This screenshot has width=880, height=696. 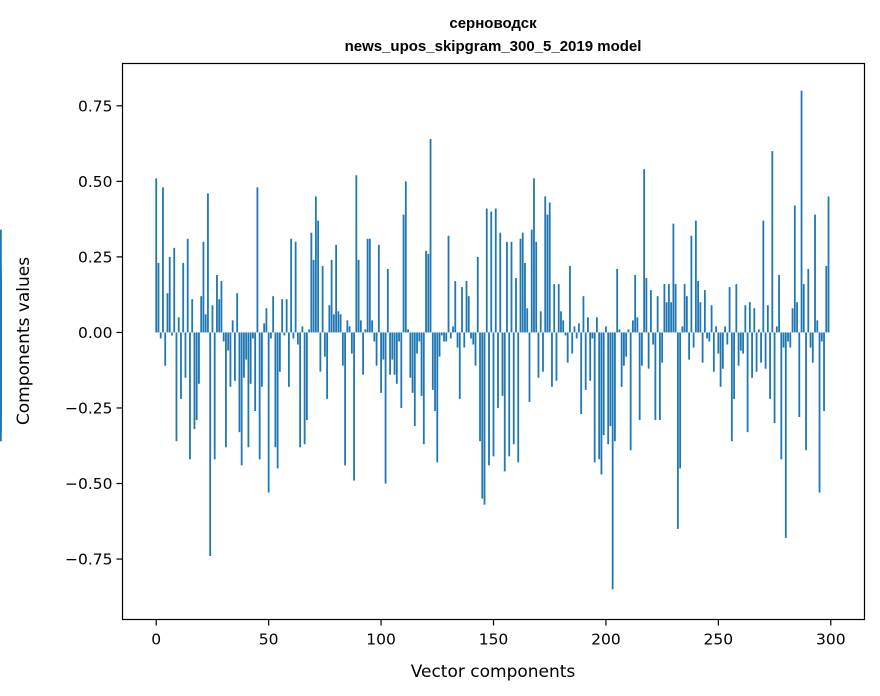 I want to click on y-tick-label: 0.25, so click(x=95, y=257).